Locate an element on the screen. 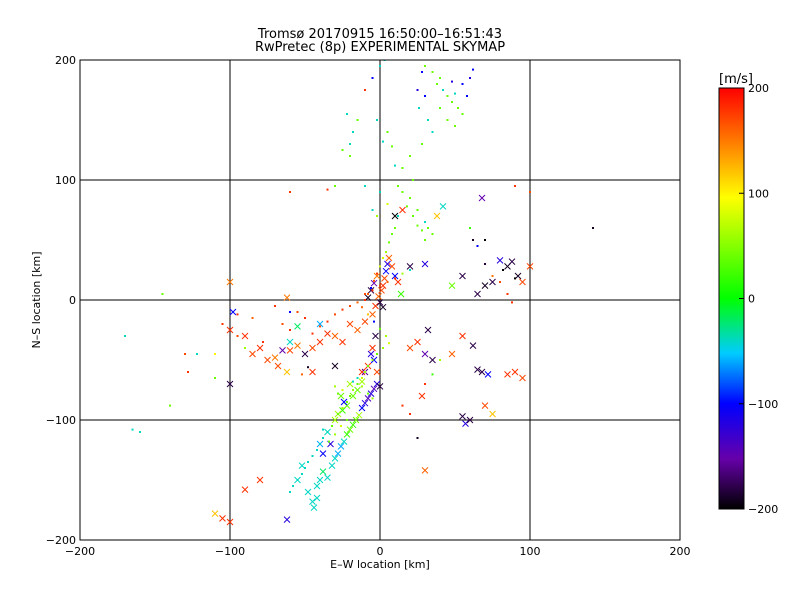 This screenshot has width=800, height=604. y-tick-label: 200 is located at coordinates (65, 60).